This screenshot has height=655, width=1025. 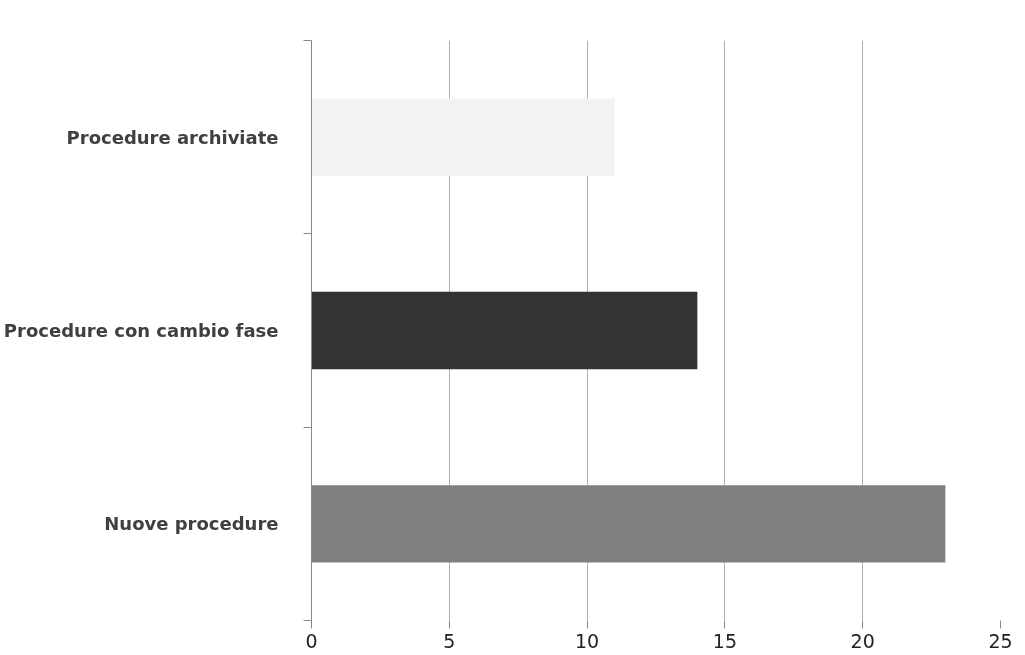 I want to click on x-tick-label: 5, so click(x=449, y=640).